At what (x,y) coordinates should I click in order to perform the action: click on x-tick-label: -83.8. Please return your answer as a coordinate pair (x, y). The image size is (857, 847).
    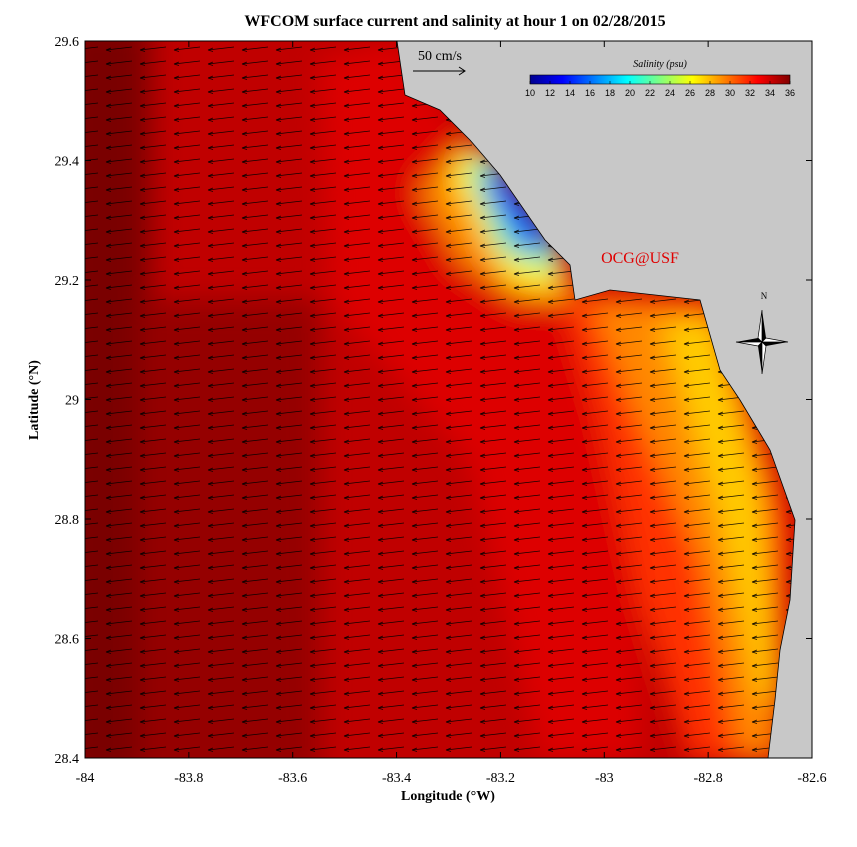
    Looking at the image, I should click on (188, 778).